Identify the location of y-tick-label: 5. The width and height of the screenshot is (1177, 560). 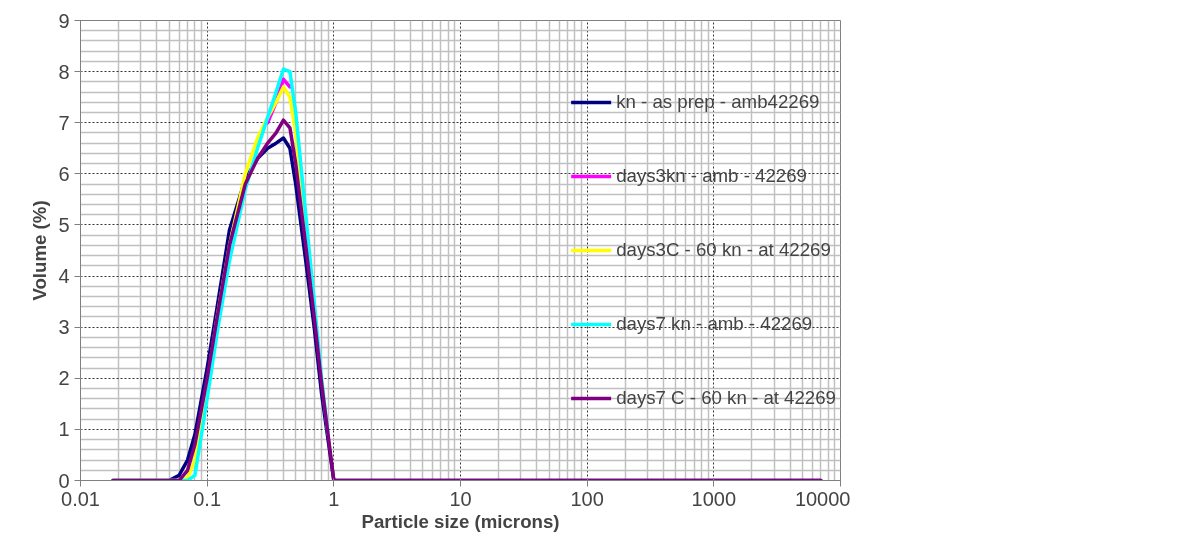
(64, 224).